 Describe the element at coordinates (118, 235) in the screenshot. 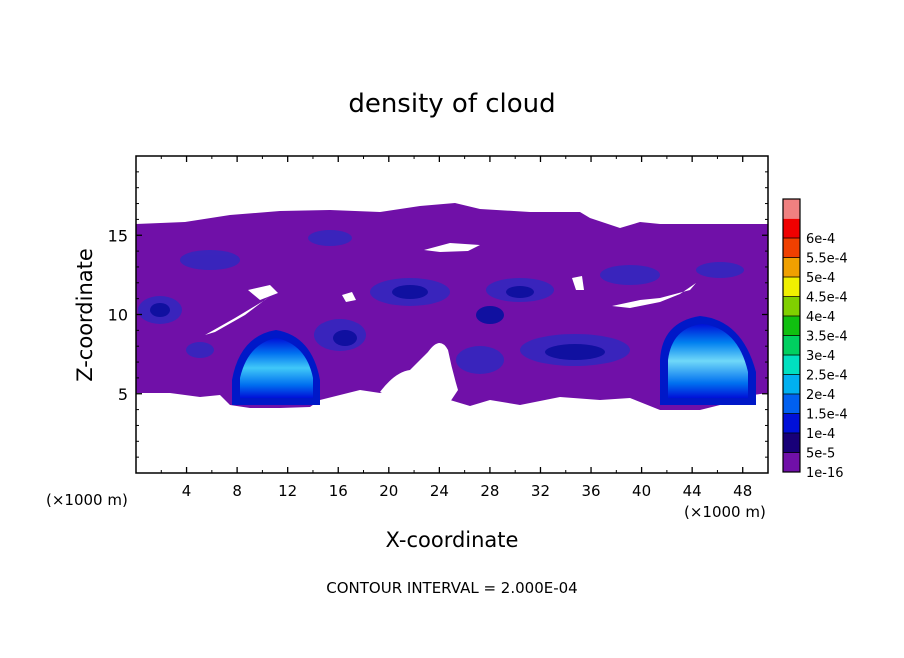

I see `y-tick-label: 15` at that location.